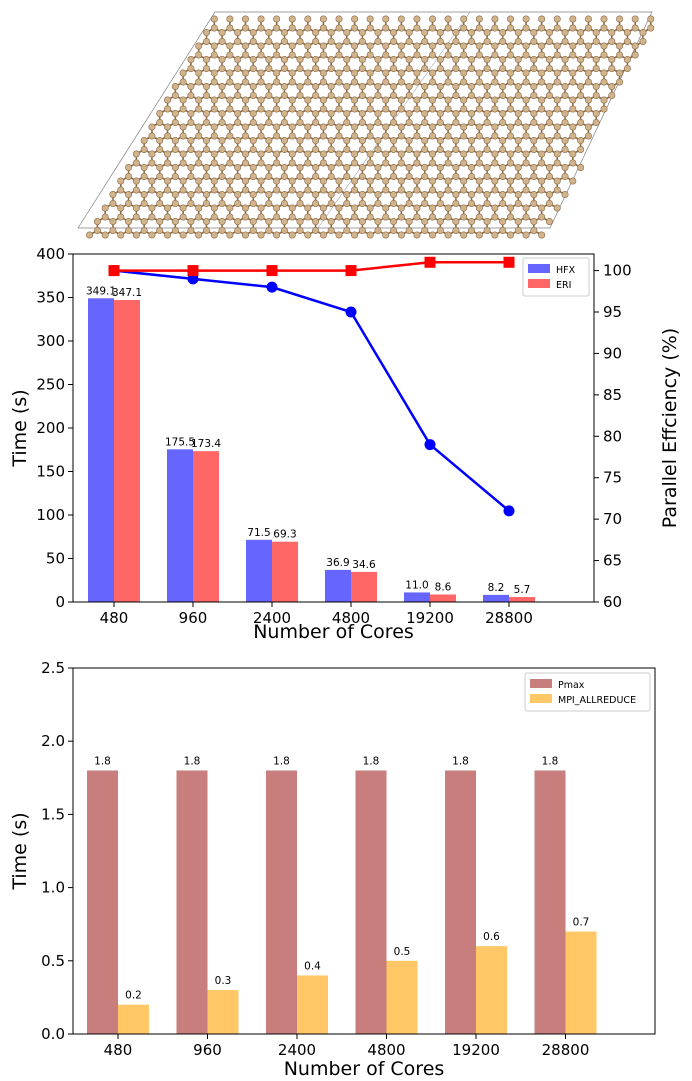  I want to click on y-tick-label: 1.5, so click(53, 814).